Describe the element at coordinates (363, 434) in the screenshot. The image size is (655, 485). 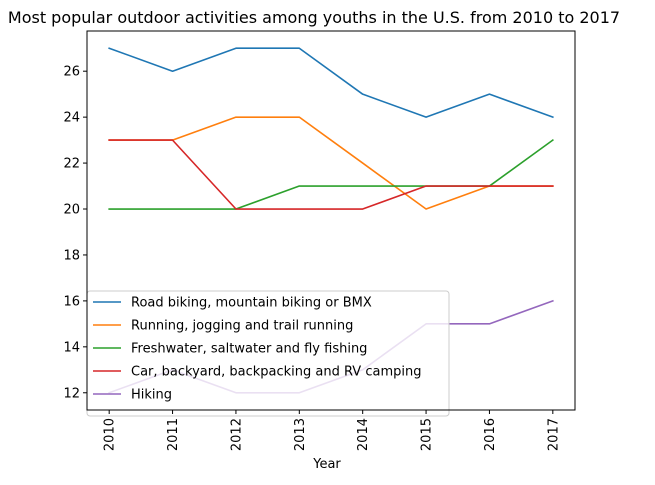
I see `x-tick-label-2014: 2014` at that location.